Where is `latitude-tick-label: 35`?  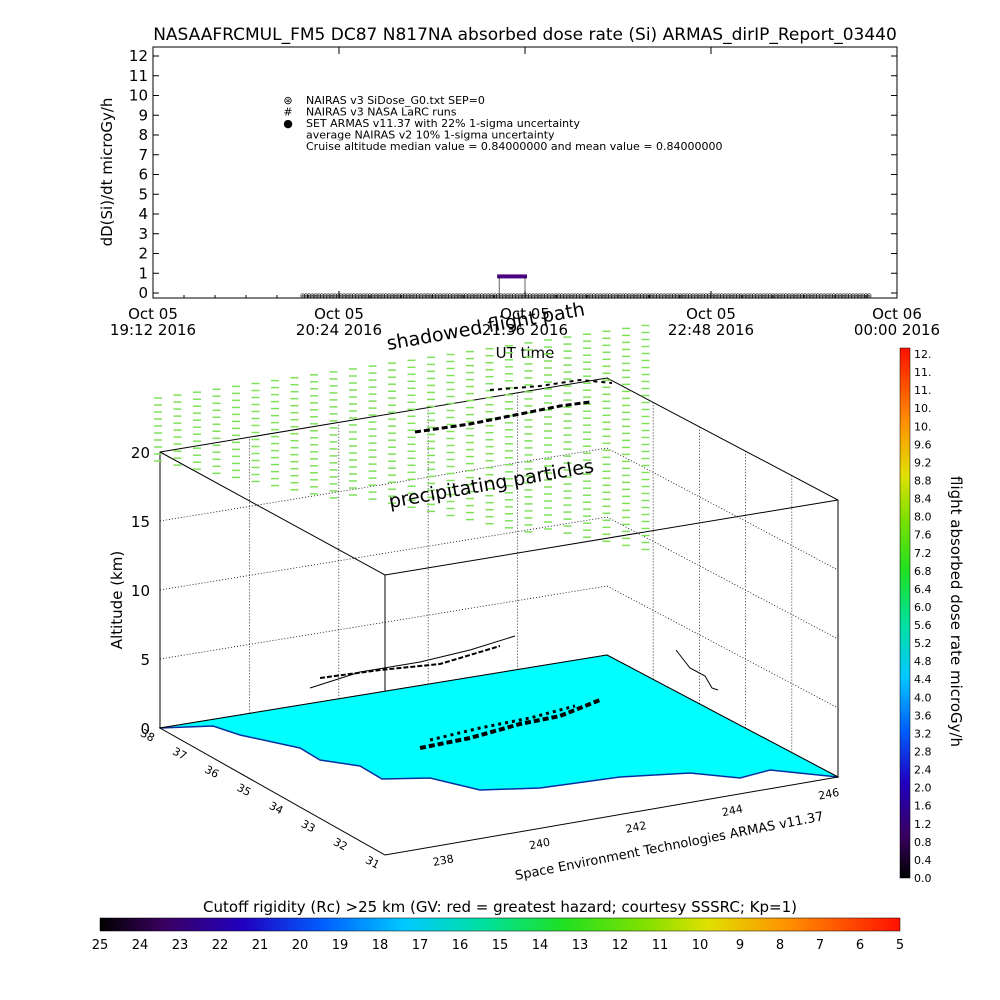
latitude-tick-label: 35 is located at coordinates (244, 790).